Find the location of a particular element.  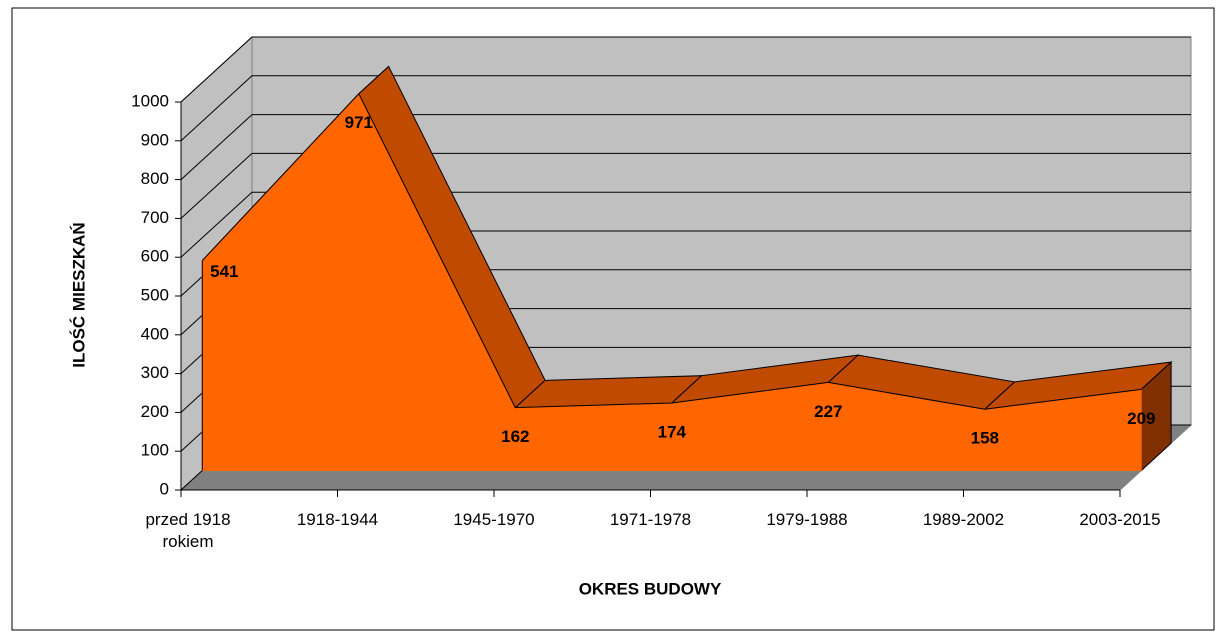

data-label: 158 is located at coordinates (985, 438).